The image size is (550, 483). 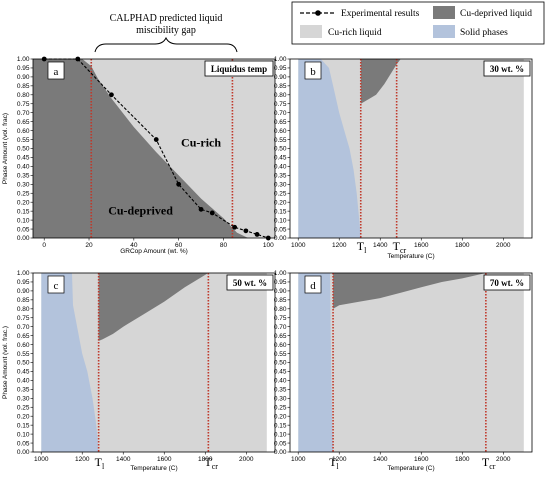 What do you see at coordinates (507, 282) in the screenshot?
I see `panel-badge: 70 wt. %` at bounding box center [507, 282].